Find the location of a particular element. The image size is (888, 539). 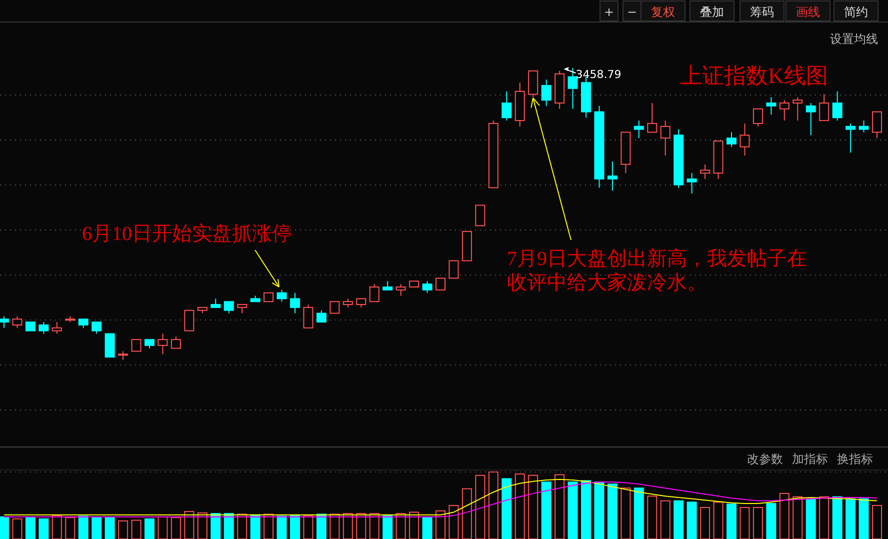

text: 简约 is located at coordinates (856, 12).